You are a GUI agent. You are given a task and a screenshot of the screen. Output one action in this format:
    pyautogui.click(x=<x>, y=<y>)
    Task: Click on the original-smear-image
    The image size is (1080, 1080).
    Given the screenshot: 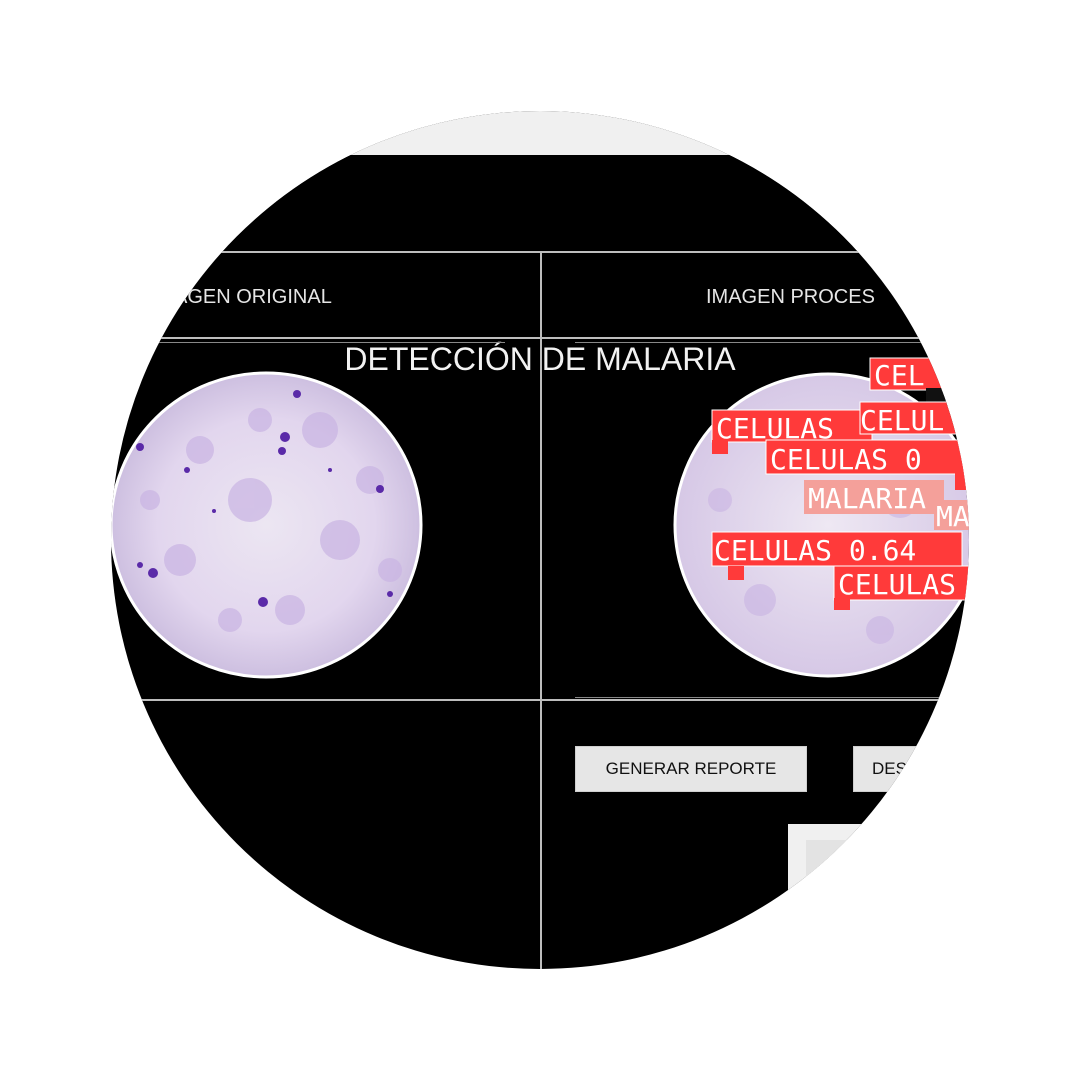 What is the action you would take?
    pyautogui.click(x=267, y=525)
    